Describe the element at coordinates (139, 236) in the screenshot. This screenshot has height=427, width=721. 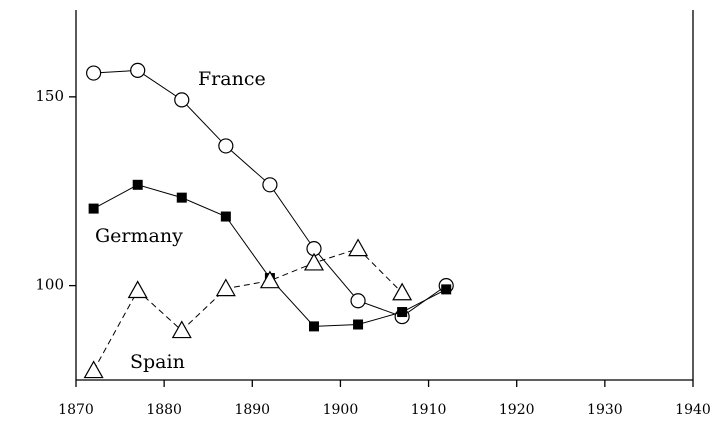
I see `series-label: Germany` at that location.